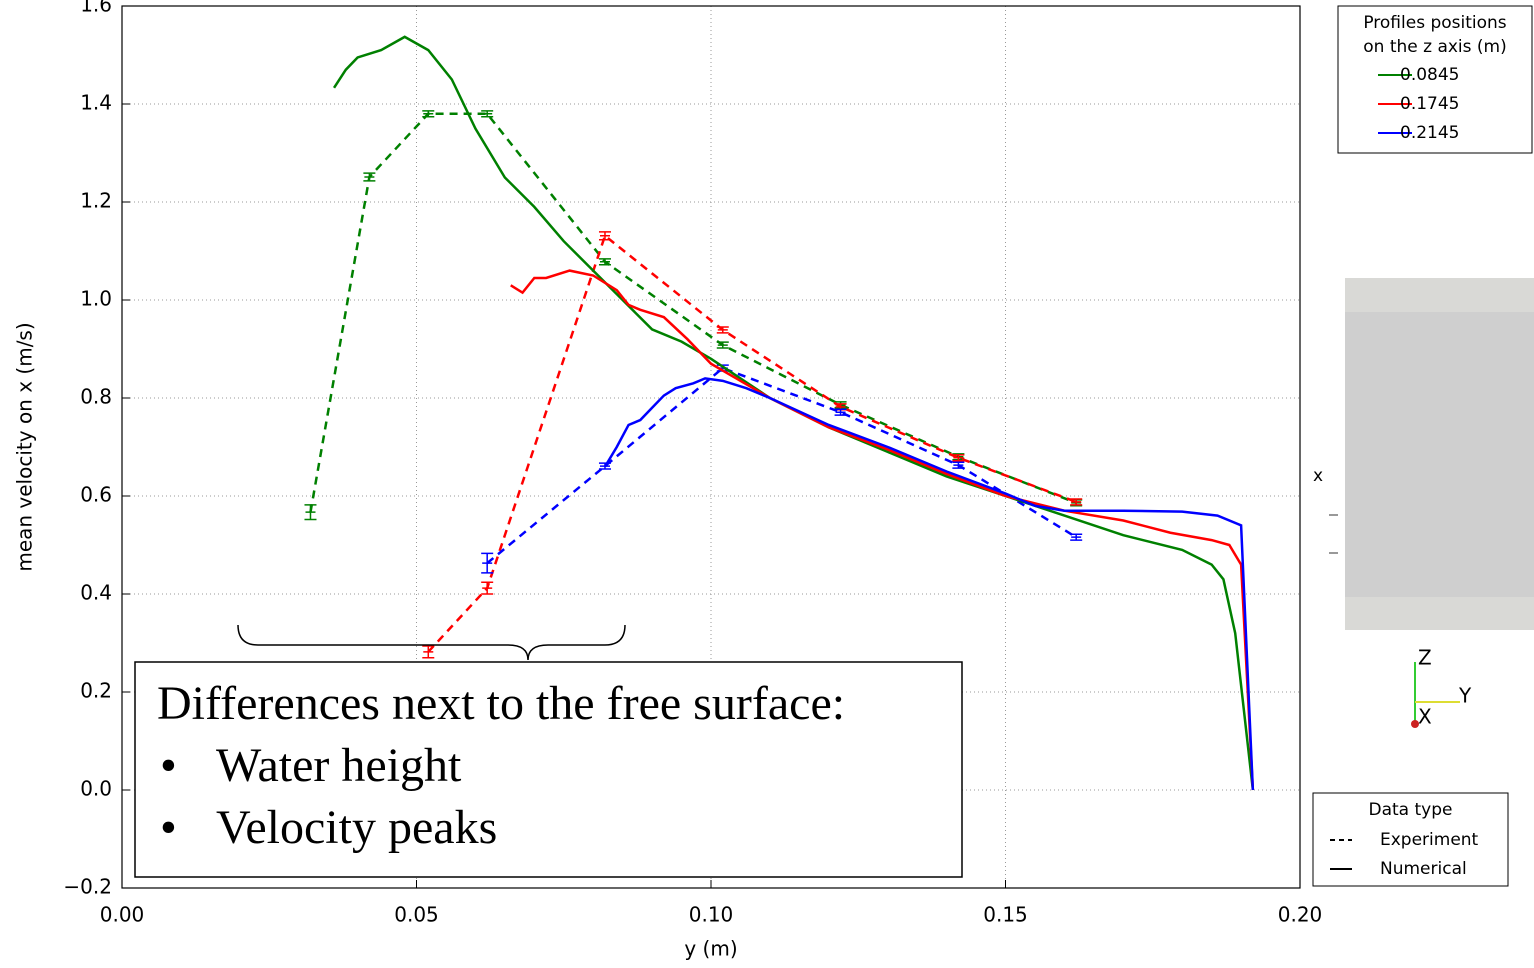 The image size is (1534, 968). What do you see at coordinates (122, 915) in the screenshot?
I see `x-tick-label: 0.00` at bounding box center [122, 915].